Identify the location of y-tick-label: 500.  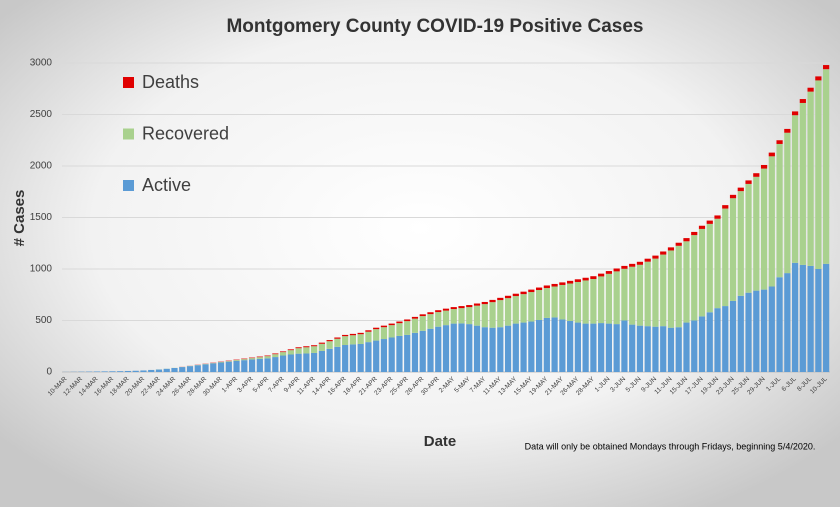
(43, 320).